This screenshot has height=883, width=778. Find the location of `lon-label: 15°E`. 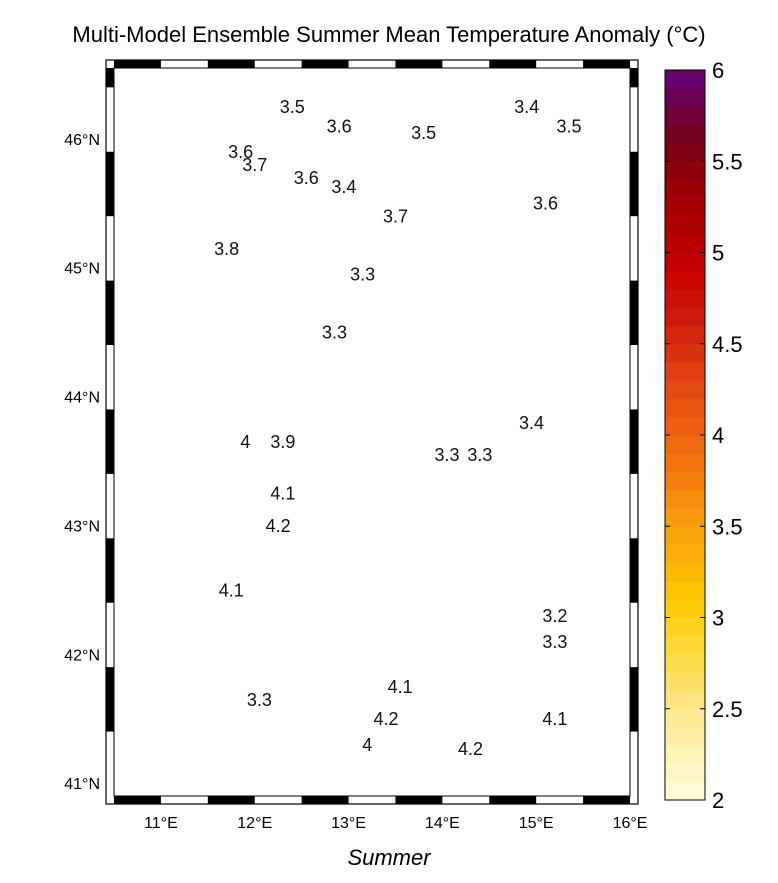

lon-label: 15°E is located at coordinates (536, 823).